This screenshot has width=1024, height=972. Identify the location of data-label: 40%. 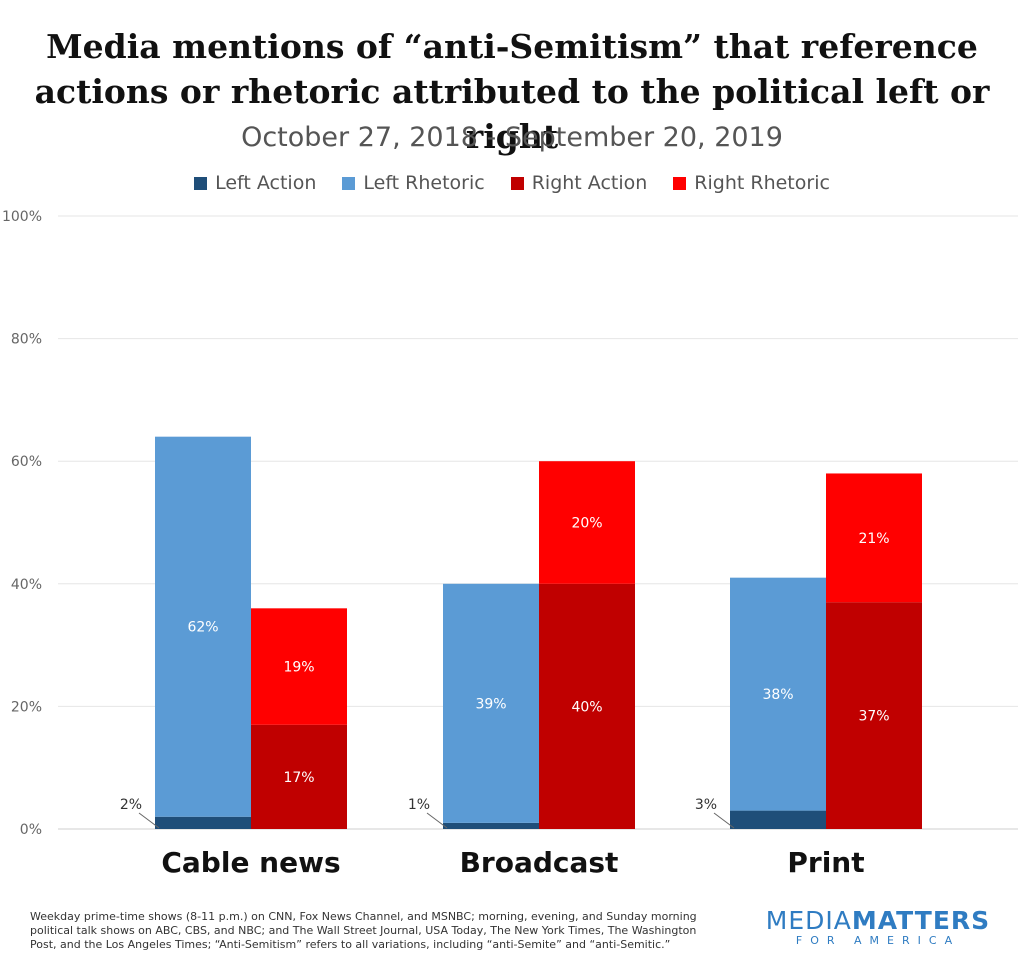
(586, 707).